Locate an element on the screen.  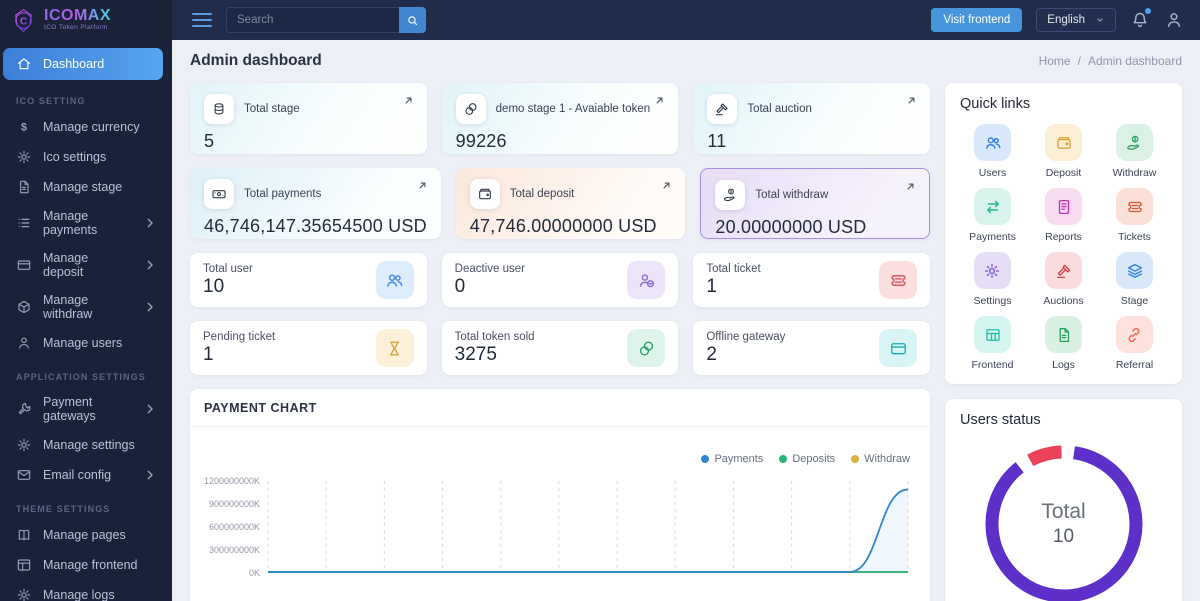
menu-toggle-icon is located at coordinates (202, 20).